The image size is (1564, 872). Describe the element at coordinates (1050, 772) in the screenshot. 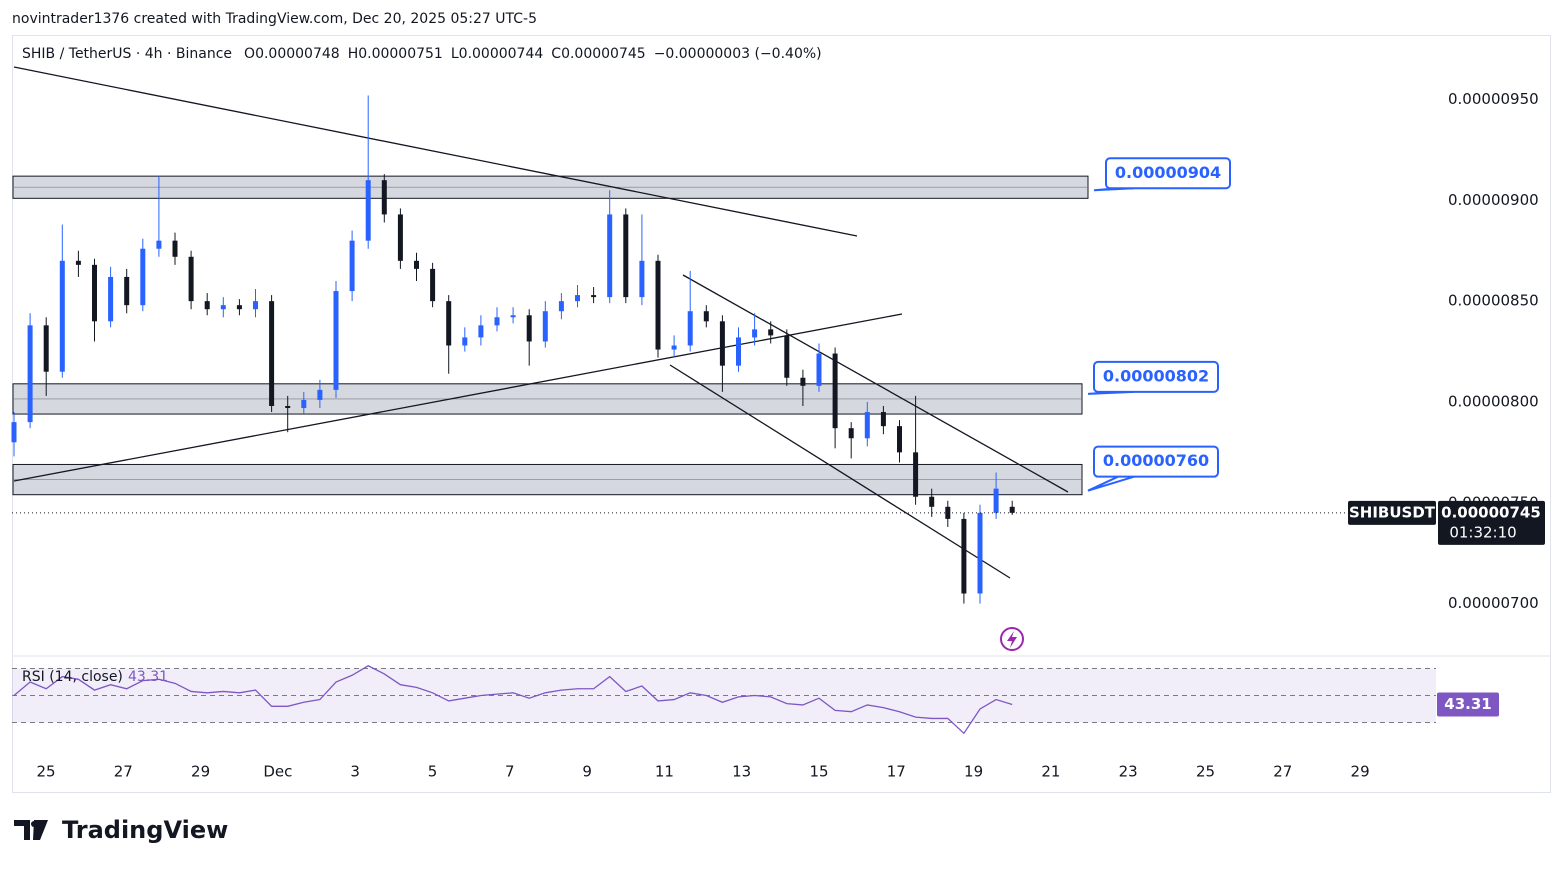

I see `x-tick-label: 21` at that location.